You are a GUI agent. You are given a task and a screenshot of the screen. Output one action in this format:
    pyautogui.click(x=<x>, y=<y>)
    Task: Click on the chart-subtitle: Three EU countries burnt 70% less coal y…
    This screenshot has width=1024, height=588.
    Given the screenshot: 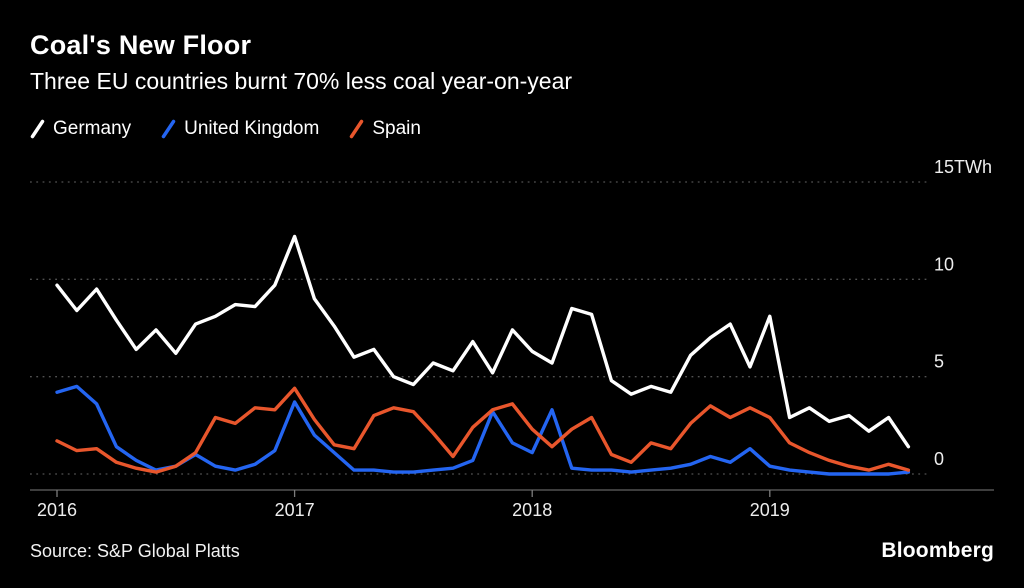 What is the action you would take?
    pyautogui.click(x=301, y=81)
    